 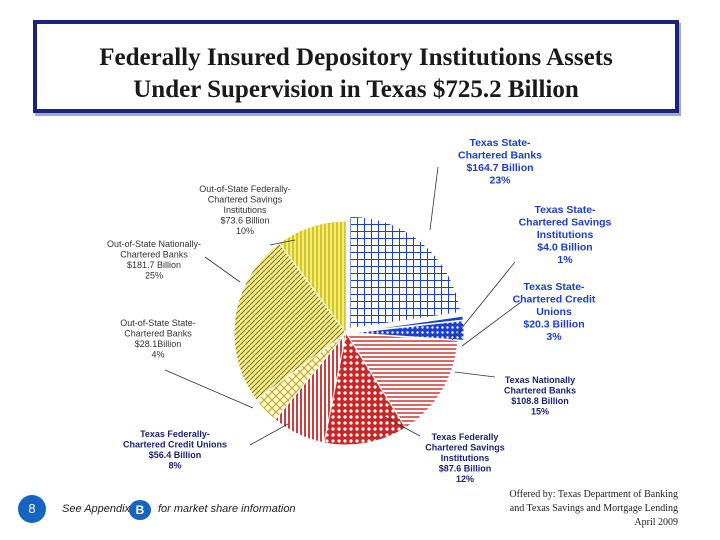 What do you see at coordinates (554, 337) in the screenshot?
I see `slice-label-line: 3%` at bounding box center [554, 337].